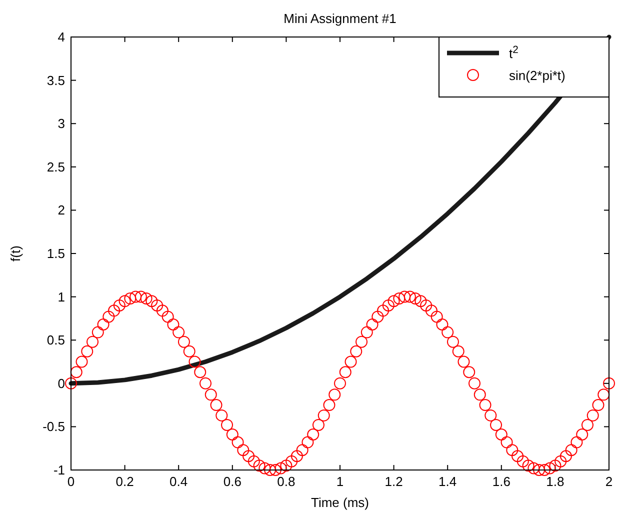 The image size is (621, 515). I want to click on legend-label: t$^{2}$, so click(514, 52).